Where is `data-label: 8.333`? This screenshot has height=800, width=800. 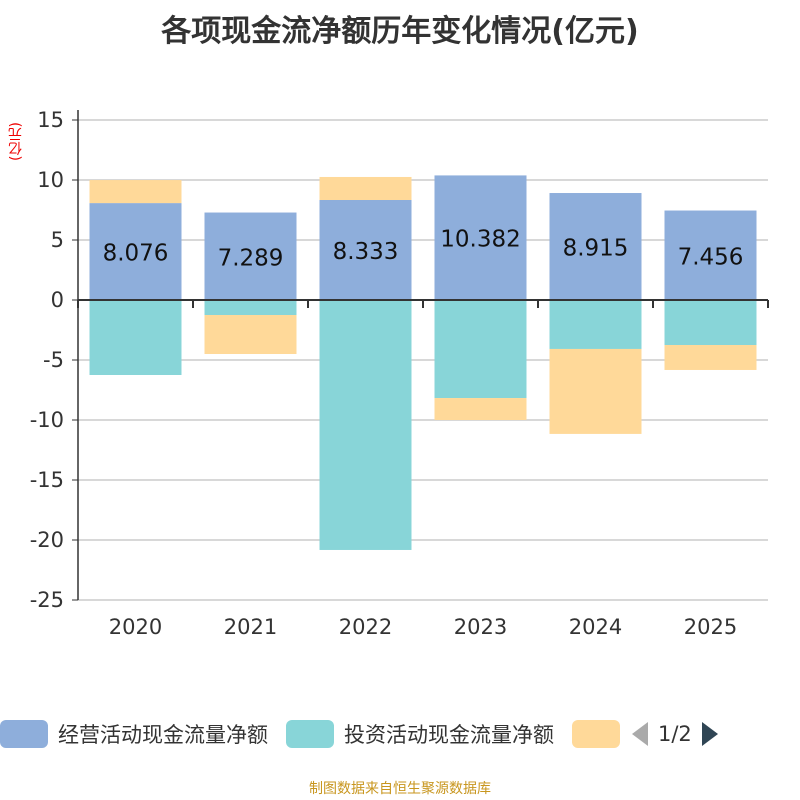 data-label: 8.333 is located at coordinates (366, 252).